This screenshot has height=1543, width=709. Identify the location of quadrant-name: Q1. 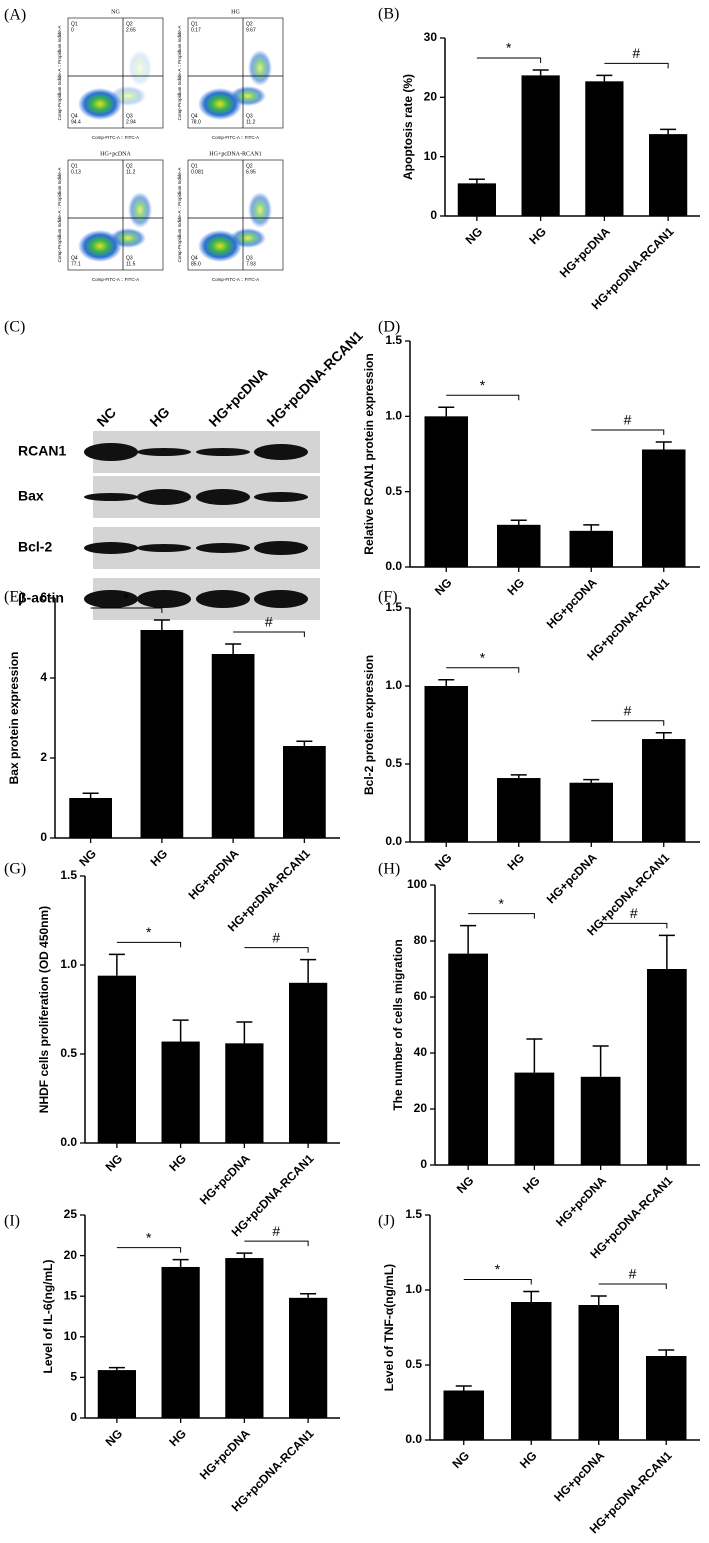
(74, 166).